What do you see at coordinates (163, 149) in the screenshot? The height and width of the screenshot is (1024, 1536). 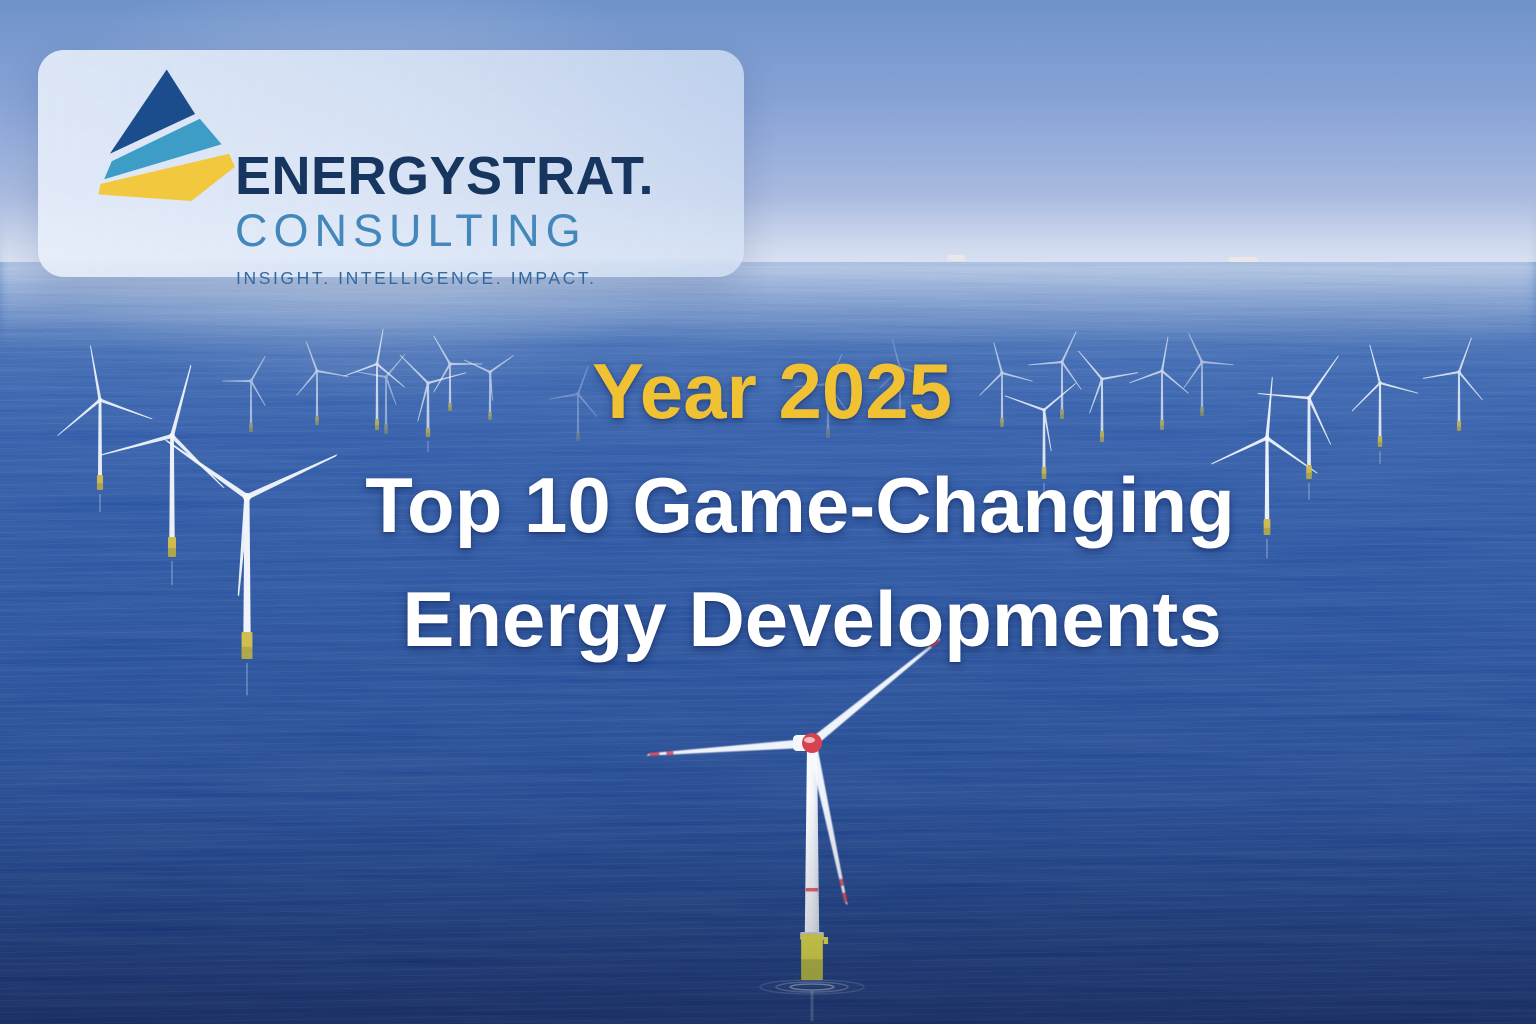 I see `pyramid-middle-slice` at bounding box center [163, 149].